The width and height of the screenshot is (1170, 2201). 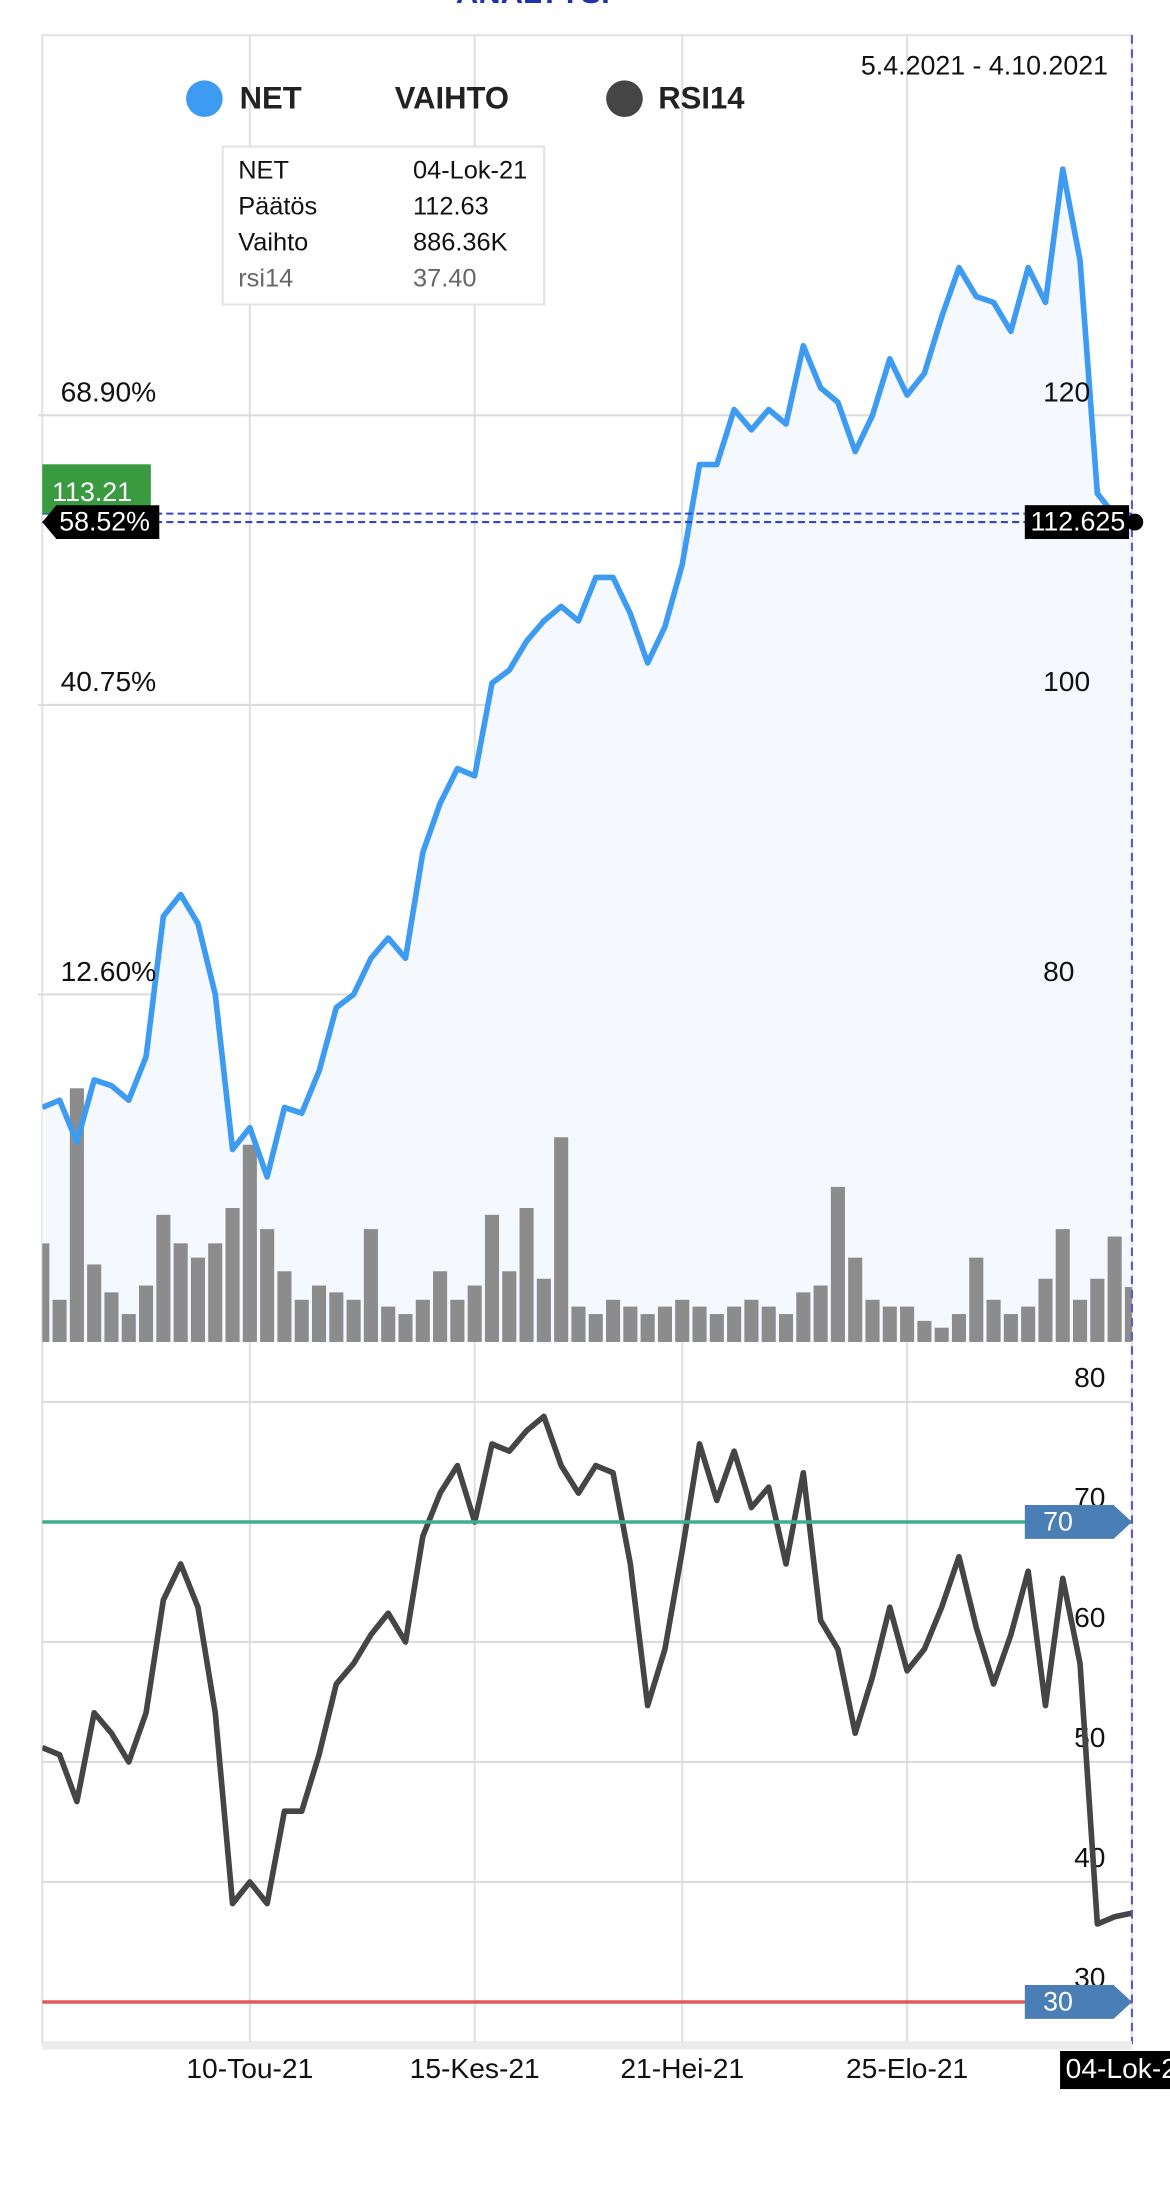 What do you see at coordinates (1058, 2001) in the screenshot?
I see `rsi-level-label: 30` at bounding box center [1058, 2001].